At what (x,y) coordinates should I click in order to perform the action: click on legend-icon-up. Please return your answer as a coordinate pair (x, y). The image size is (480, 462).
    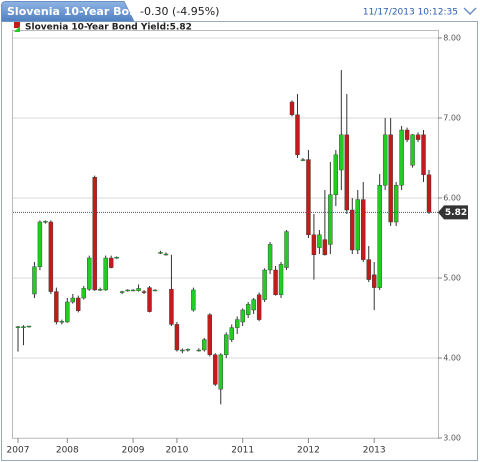
    Looking at the image, I should click on (17, 29).